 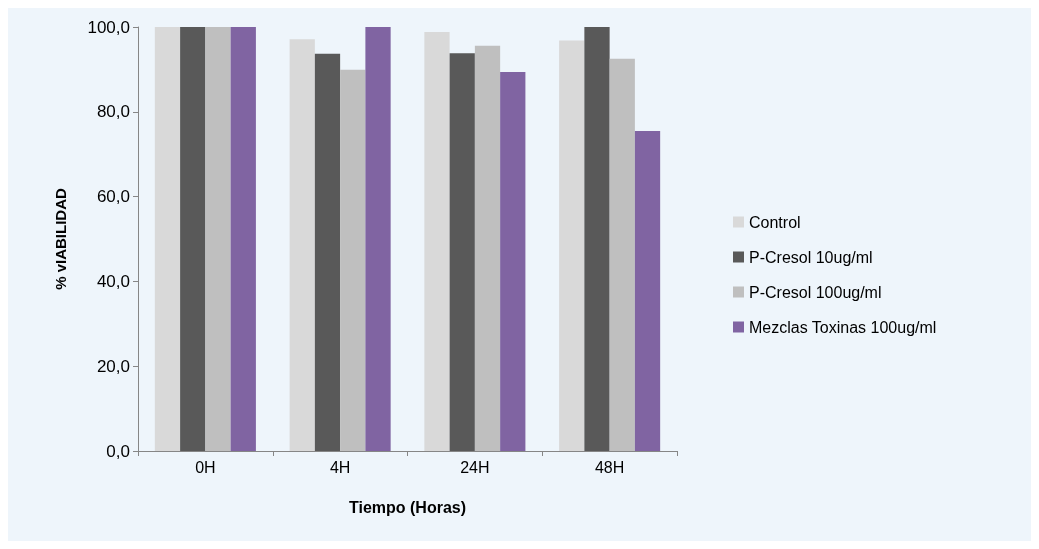 What do you see at coordinates (609, 467) in the screenshot?
I see `x-tick-label: 48H` at bounding box center [609, 467].